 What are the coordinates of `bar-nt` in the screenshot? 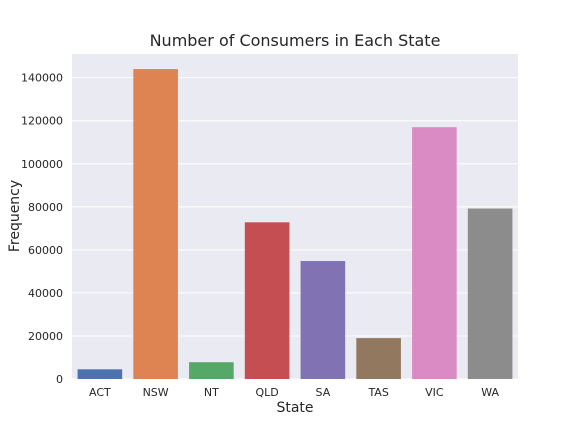 It's located at (211, 370).